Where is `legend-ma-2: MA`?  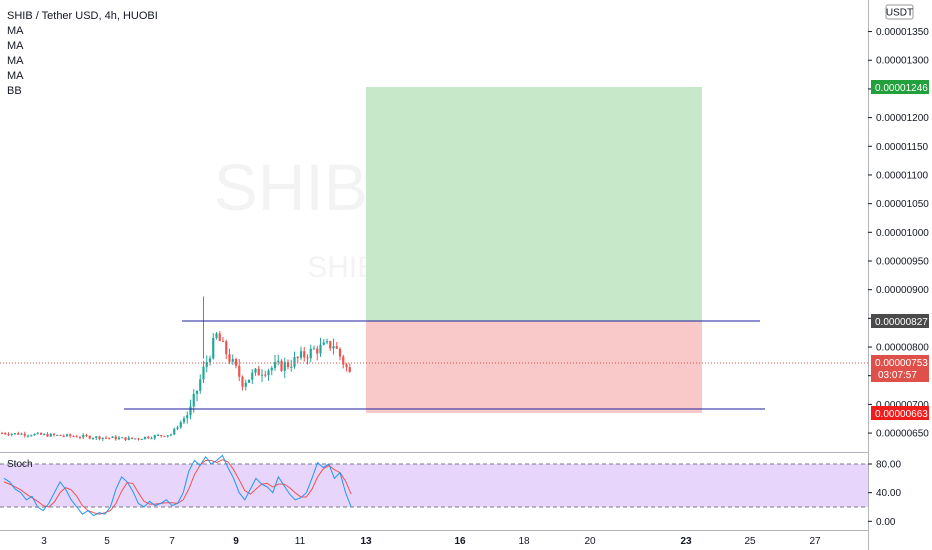 legend-ma-2: MA is located at coordinates (15, 46).